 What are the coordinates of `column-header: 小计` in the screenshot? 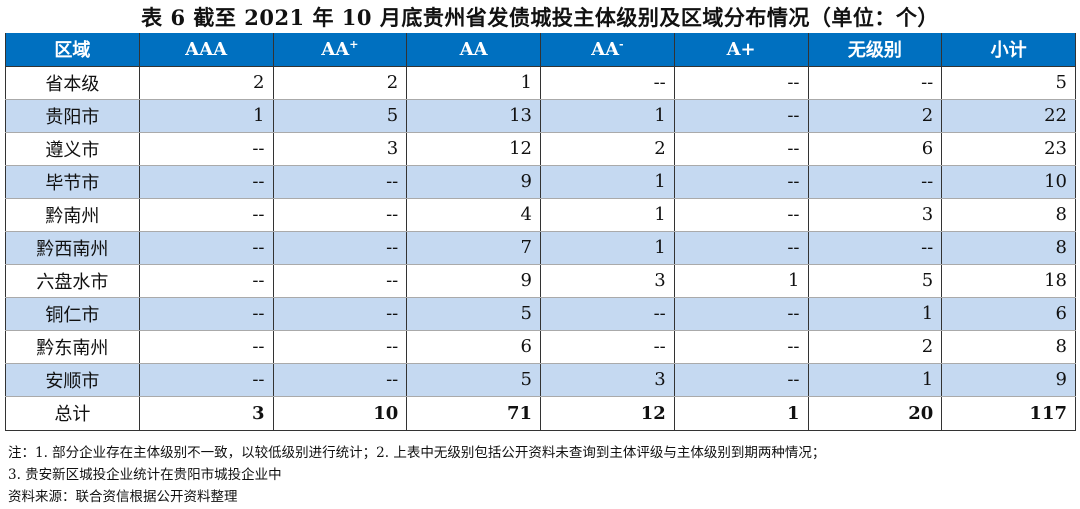 It's located at (1008, 50).